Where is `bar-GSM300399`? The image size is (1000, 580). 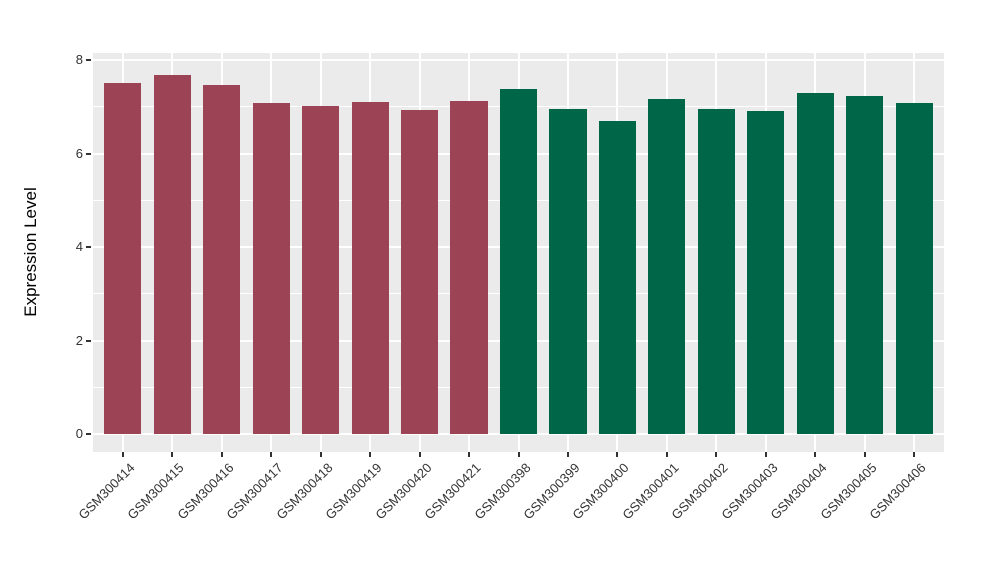
bar-GSM300399 is located at coordinates (568, 271).